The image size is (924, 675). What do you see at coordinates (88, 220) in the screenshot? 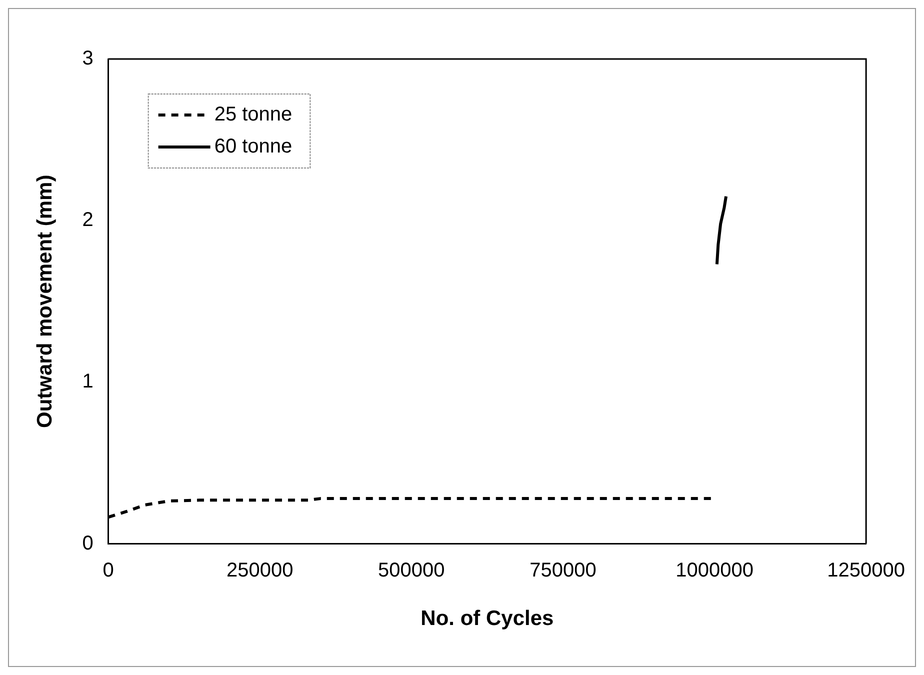
I see `y-tick-label: 2` at bounding box center [88, 220].